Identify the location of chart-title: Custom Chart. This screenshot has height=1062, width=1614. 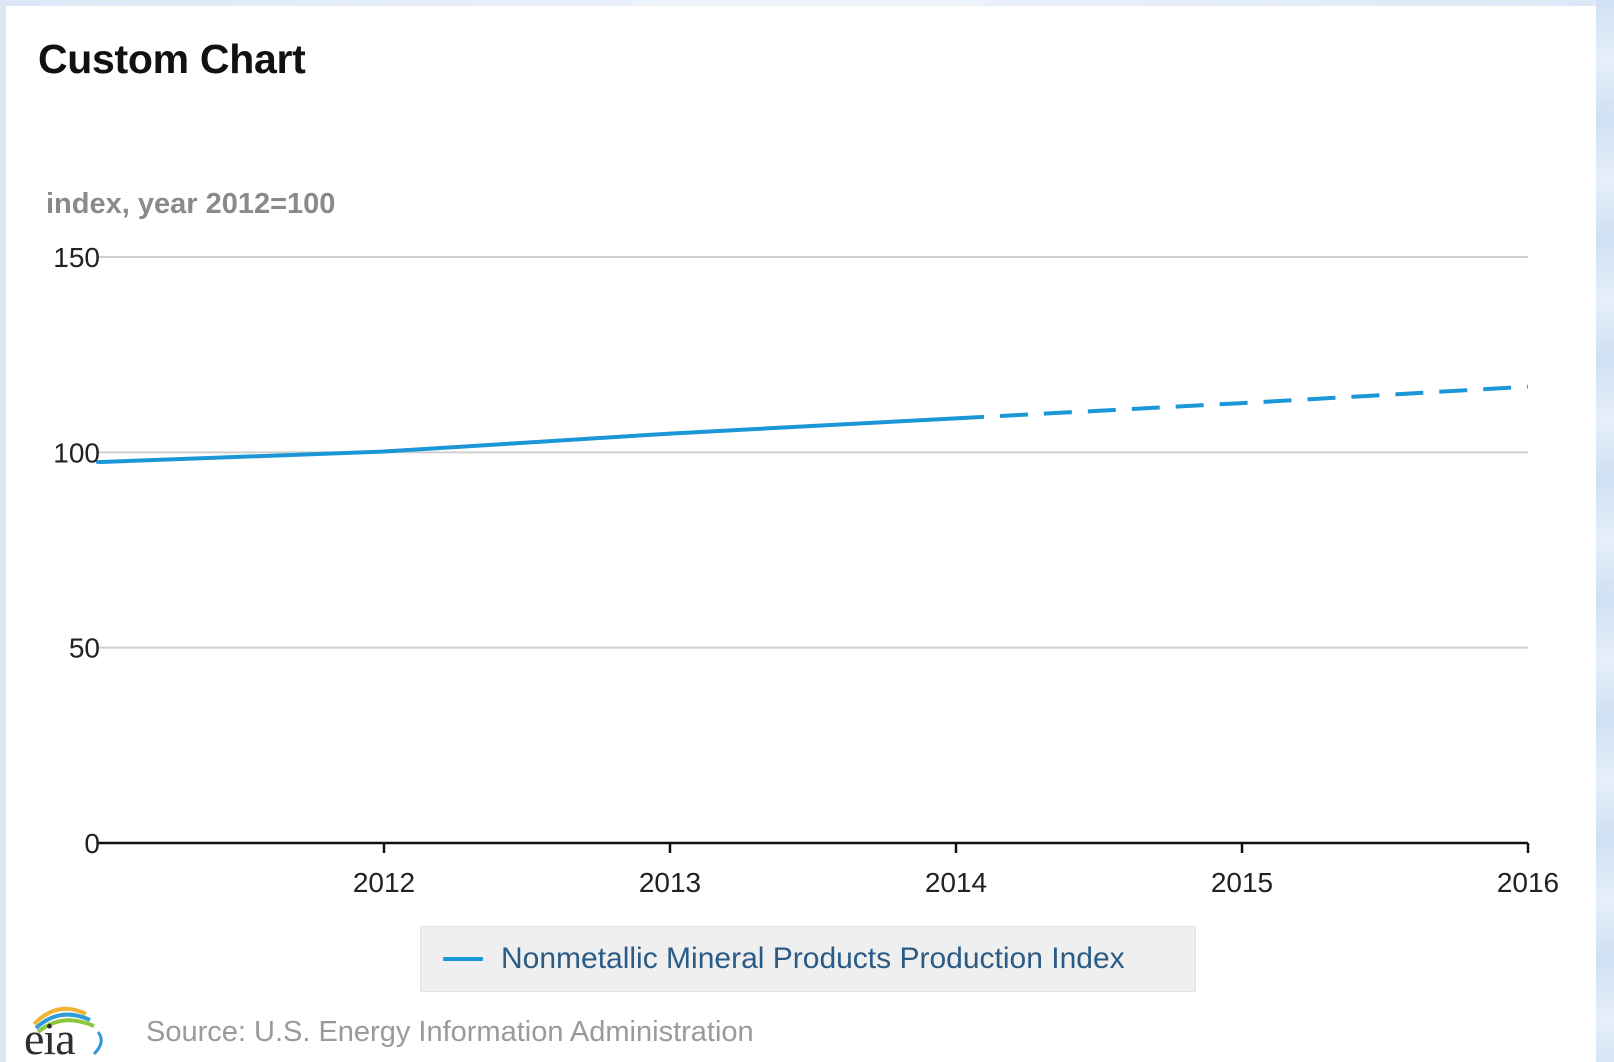
(172, 59).